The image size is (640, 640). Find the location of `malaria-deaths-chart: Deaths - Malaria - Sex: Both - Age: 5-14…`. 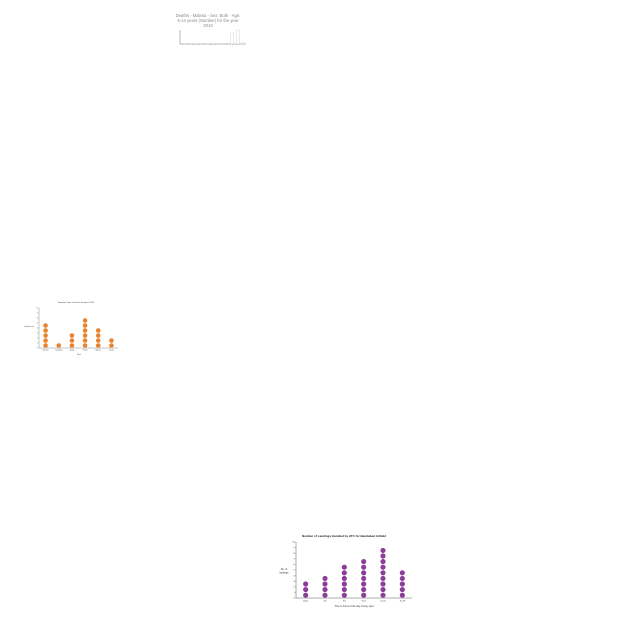

malaria-deaths-chart: Deaths - Malaria - Sex: Both - Age: 5-14… is located at coordinates (210, 36).